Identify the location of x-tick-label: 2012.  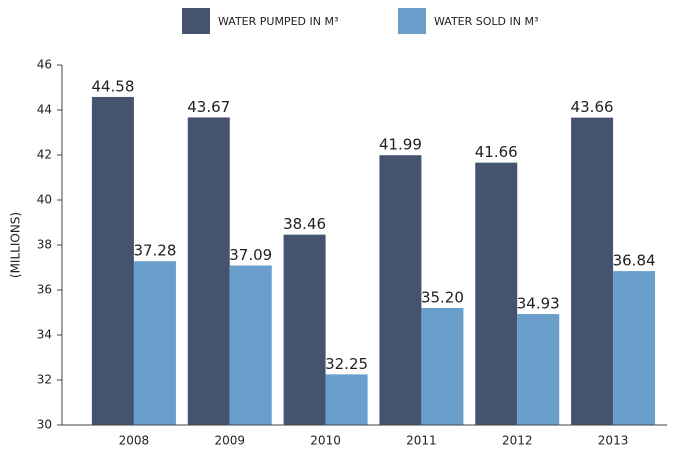
(517, 441).